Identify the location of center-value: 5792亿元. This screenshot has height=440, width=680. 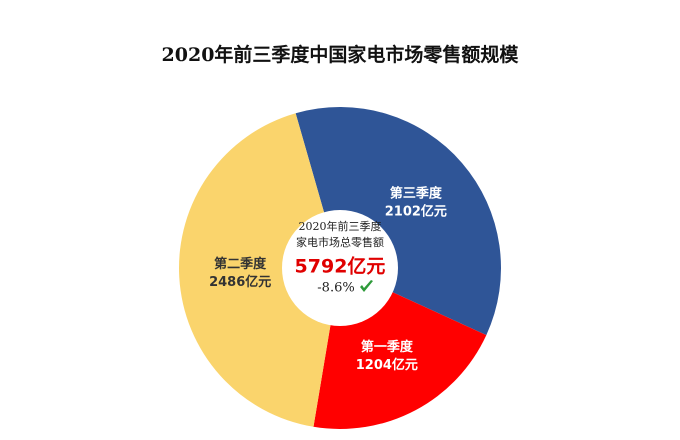
(340, 266).